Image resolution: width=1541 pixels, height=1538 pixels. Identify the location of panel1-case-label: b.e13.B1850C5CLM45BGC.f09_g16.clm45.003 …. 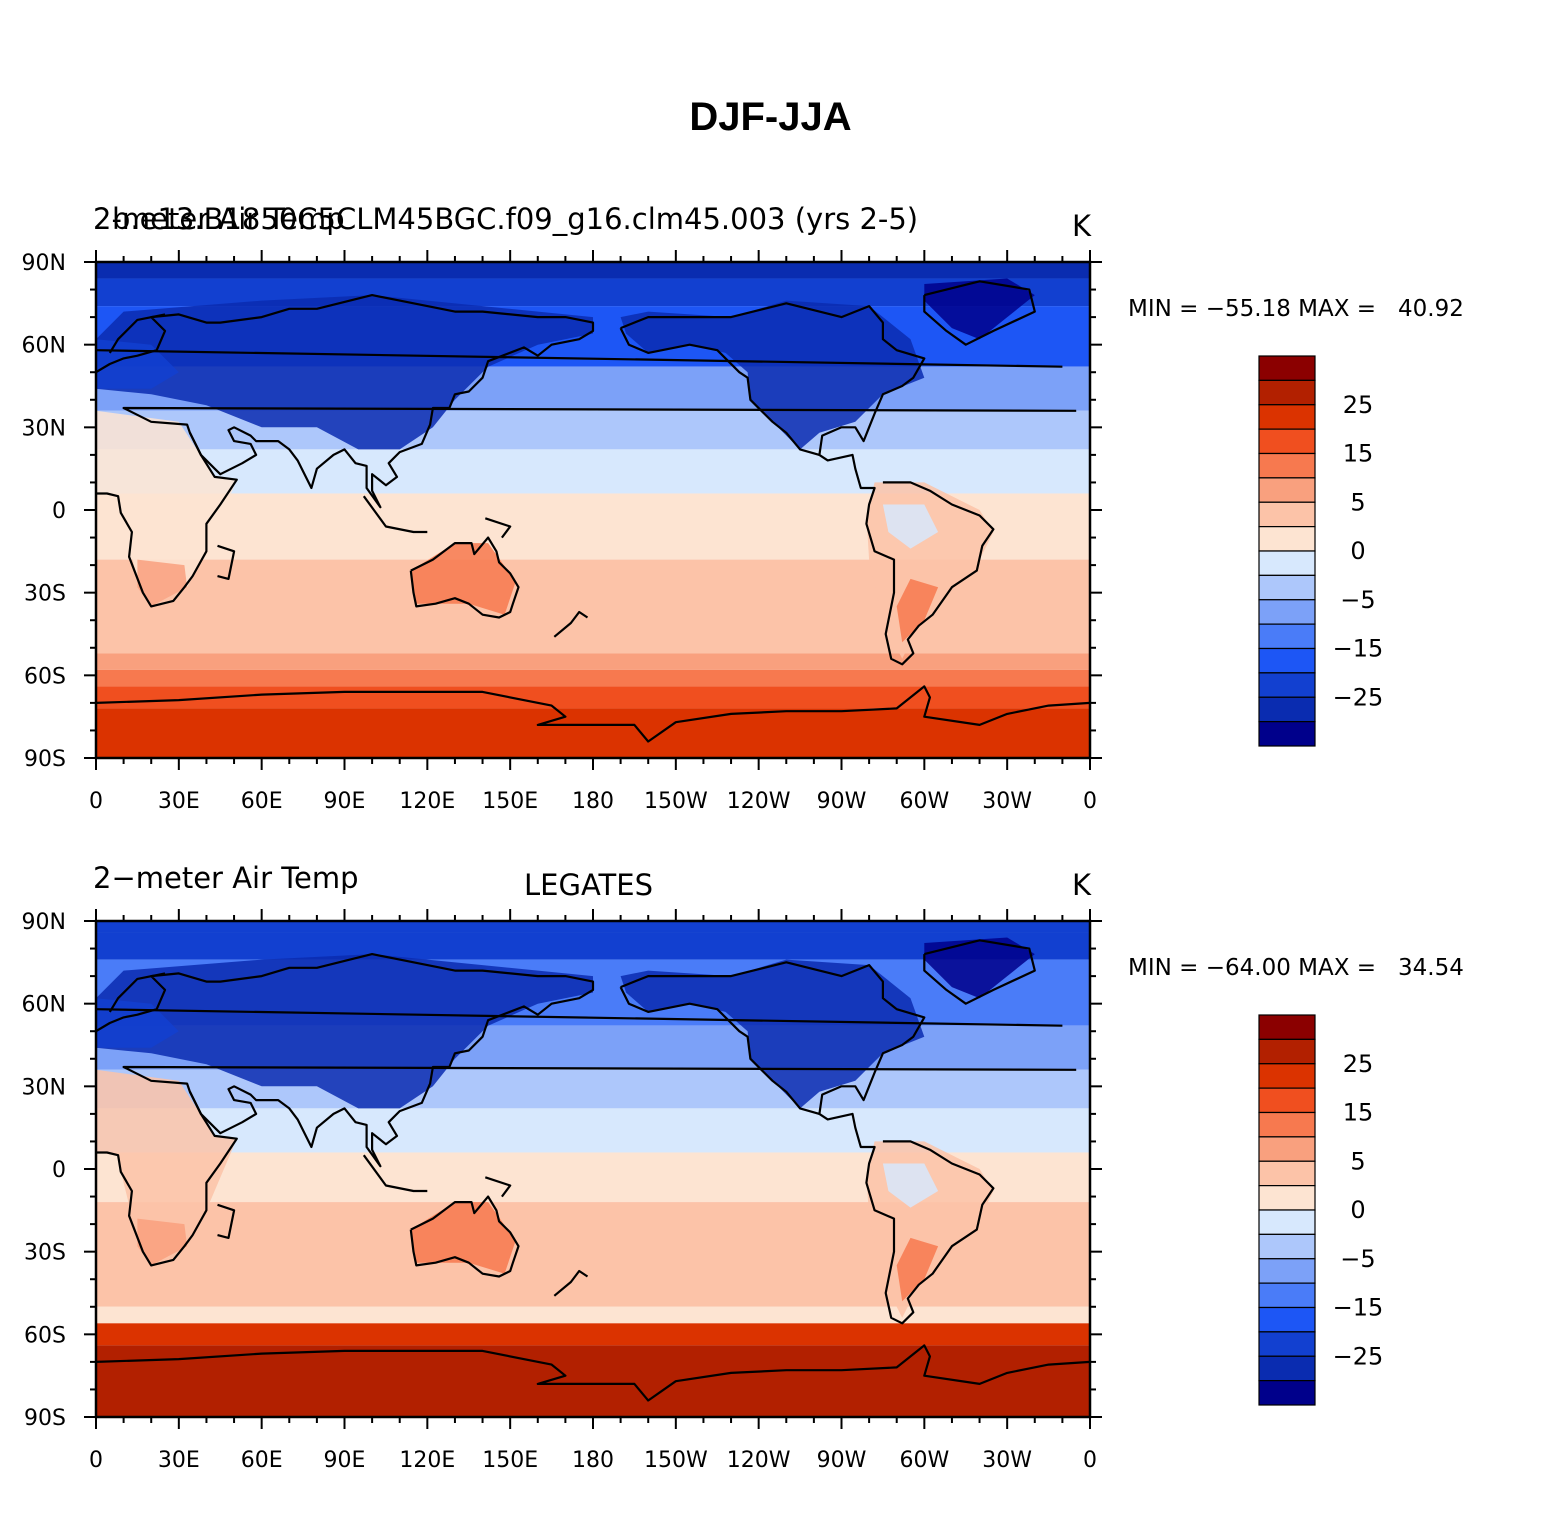
(515, 219).